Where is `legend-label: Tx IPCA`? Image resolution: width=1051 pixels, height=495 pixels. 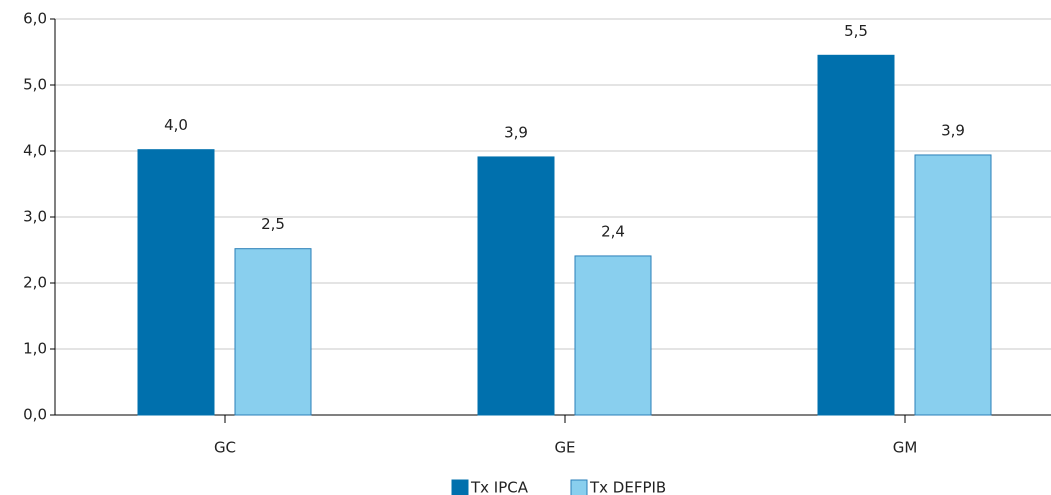
legend-label: Tx IPCA is located at coordinates (499, 487).